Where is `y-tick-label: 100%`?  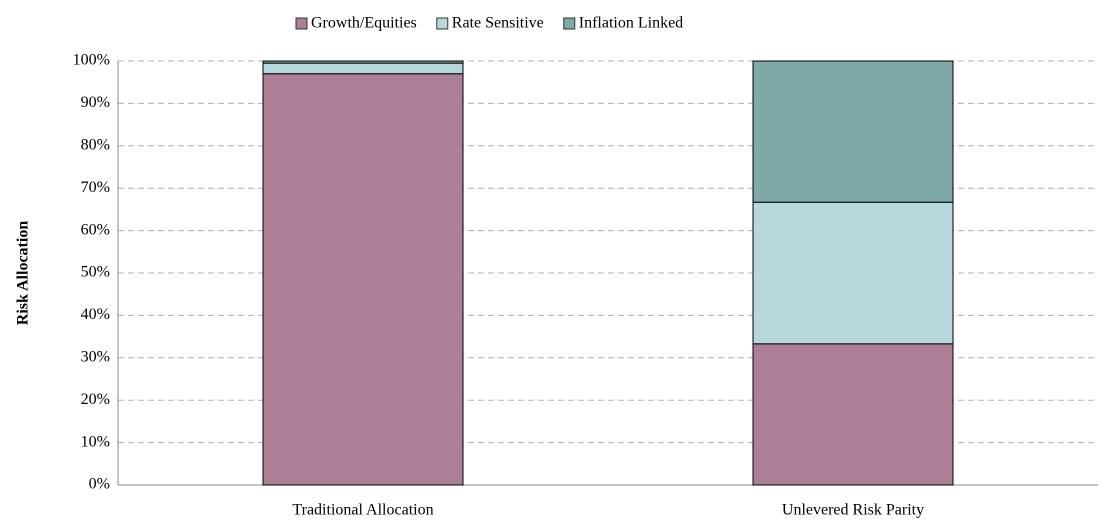 y-tick-label: 100% is located at coordinates (91, 60).